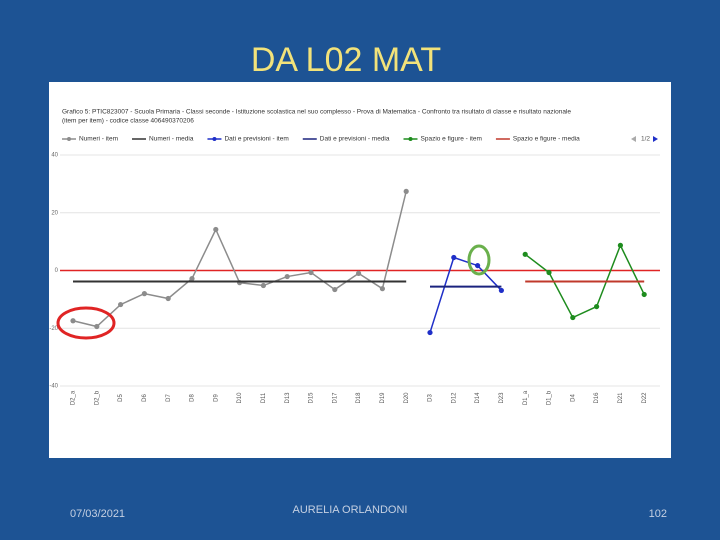 The image size is (720, 540). What do you see at coordinates (240, 398) in the screenshot?
I see `x-tick-label: D10` at bounding box center [240, 398].